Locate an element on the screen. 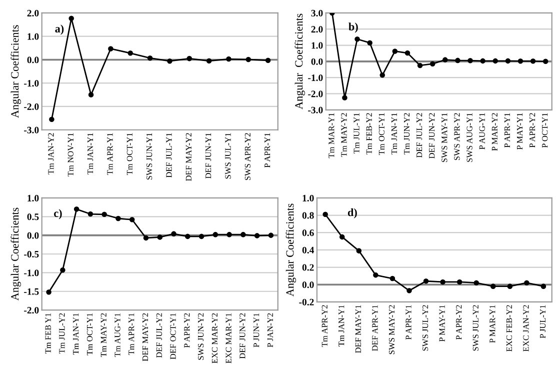 Image resolution: width=558 pixels, height=370 pixels. annotation: a) is located at coordinates (59, 29).